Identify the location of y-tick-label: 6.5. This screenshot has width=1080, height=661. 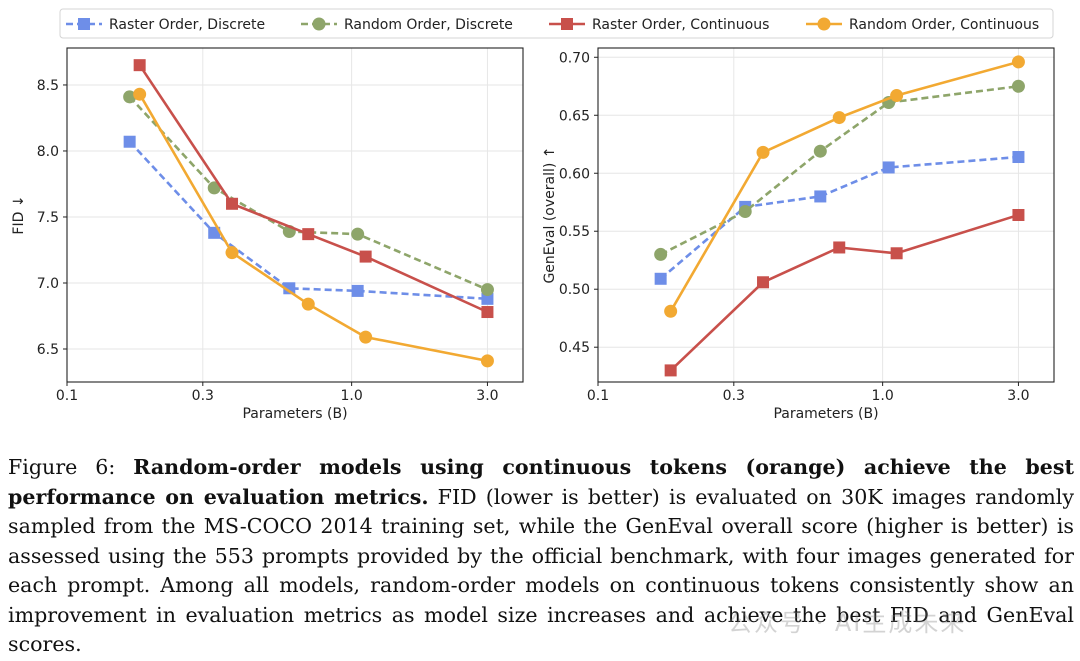
(48, 350).